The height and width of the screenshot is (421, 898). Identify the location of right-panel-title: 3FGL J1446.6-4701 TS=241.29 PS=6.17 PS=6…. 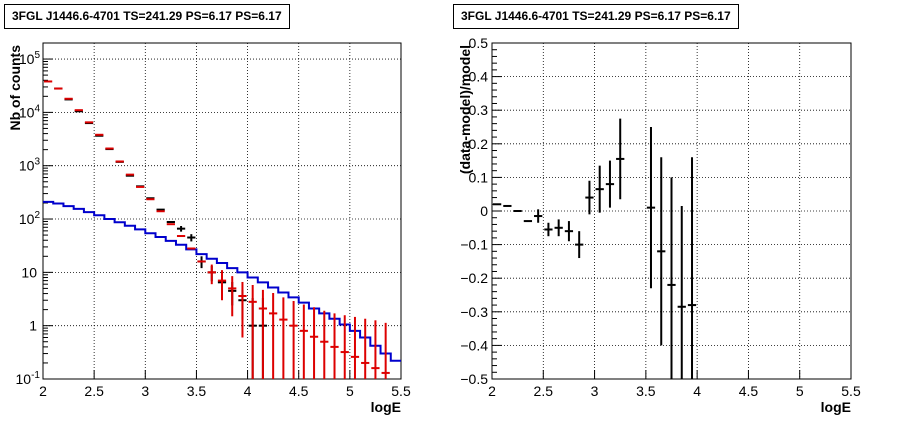
(596, 16).